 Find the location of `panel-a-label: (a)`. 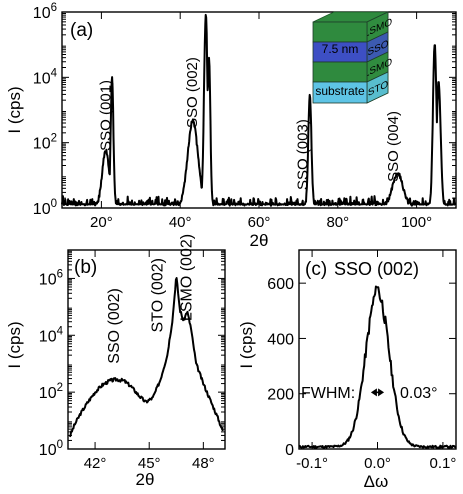

panel-a-label: (a) is located at coordinates (81, 30).